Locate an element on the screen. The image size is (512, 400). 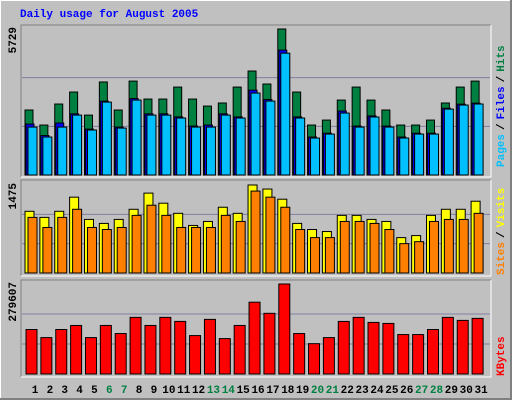
x-tick-label: 8 is located at coordinates (139, 391).